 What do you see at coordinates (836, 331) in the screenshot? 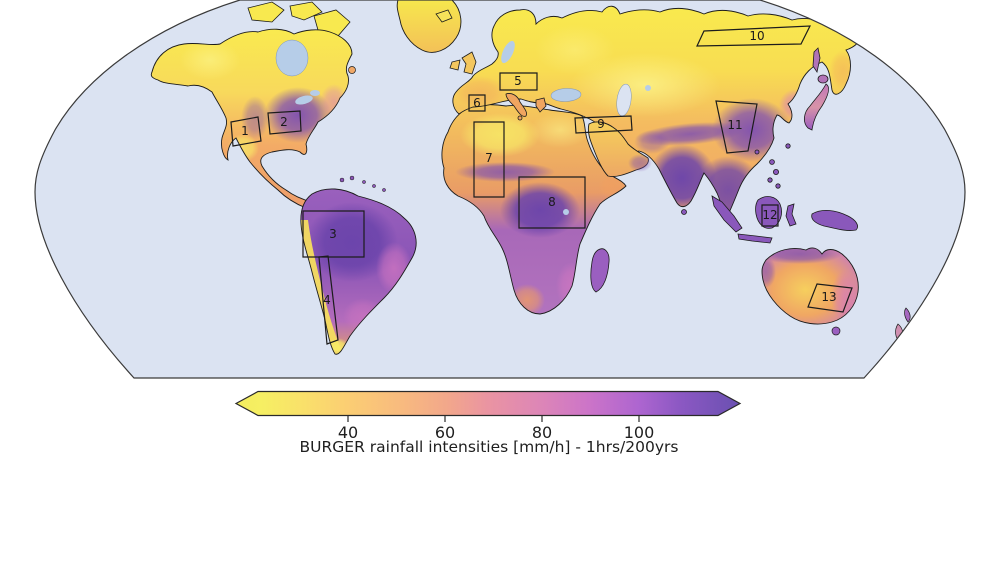
I see `tasmania` at bounding box center [836, 331].